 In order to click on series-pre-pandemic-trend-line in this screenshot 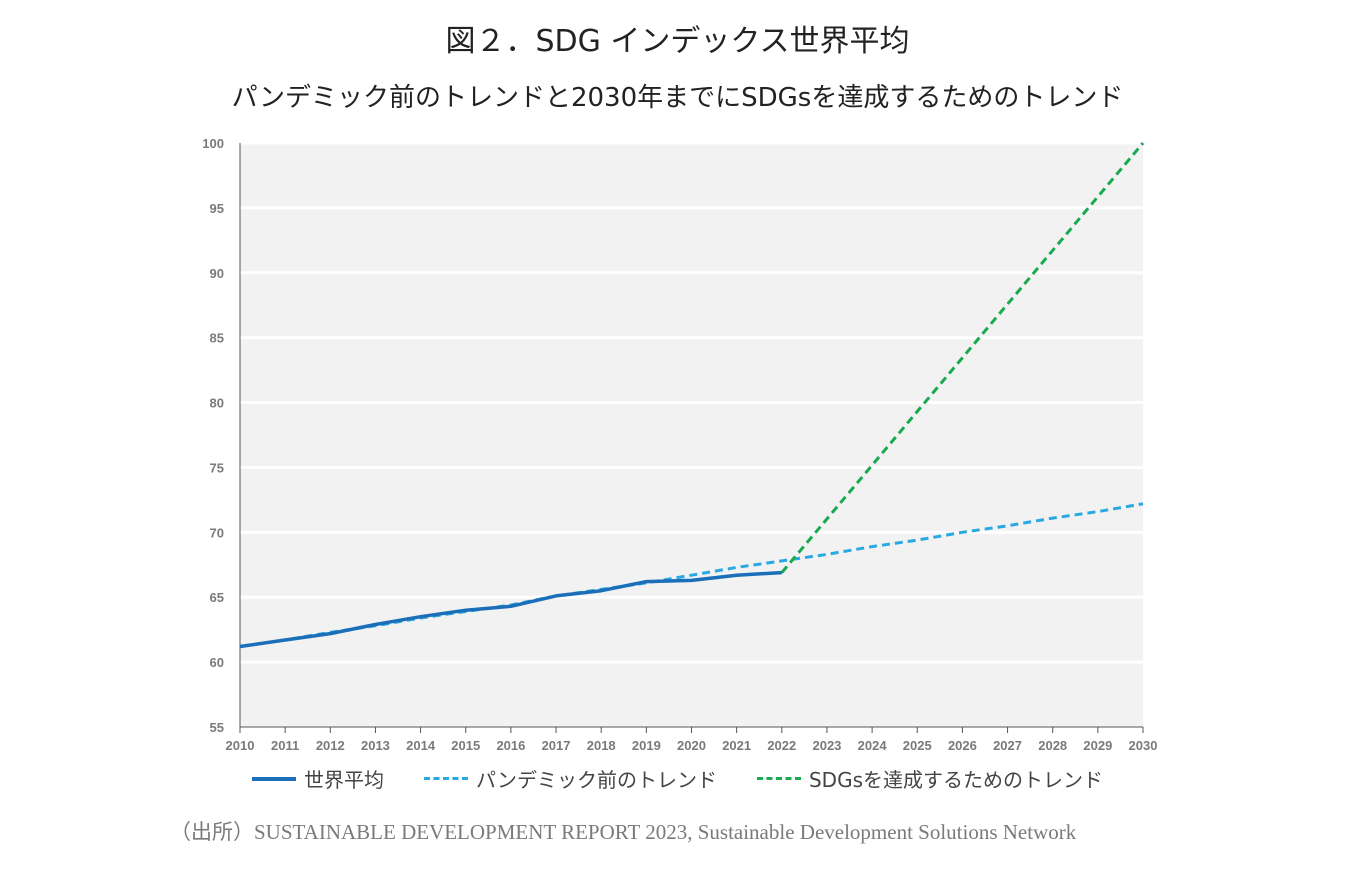, I will do `click(691, 575)`.